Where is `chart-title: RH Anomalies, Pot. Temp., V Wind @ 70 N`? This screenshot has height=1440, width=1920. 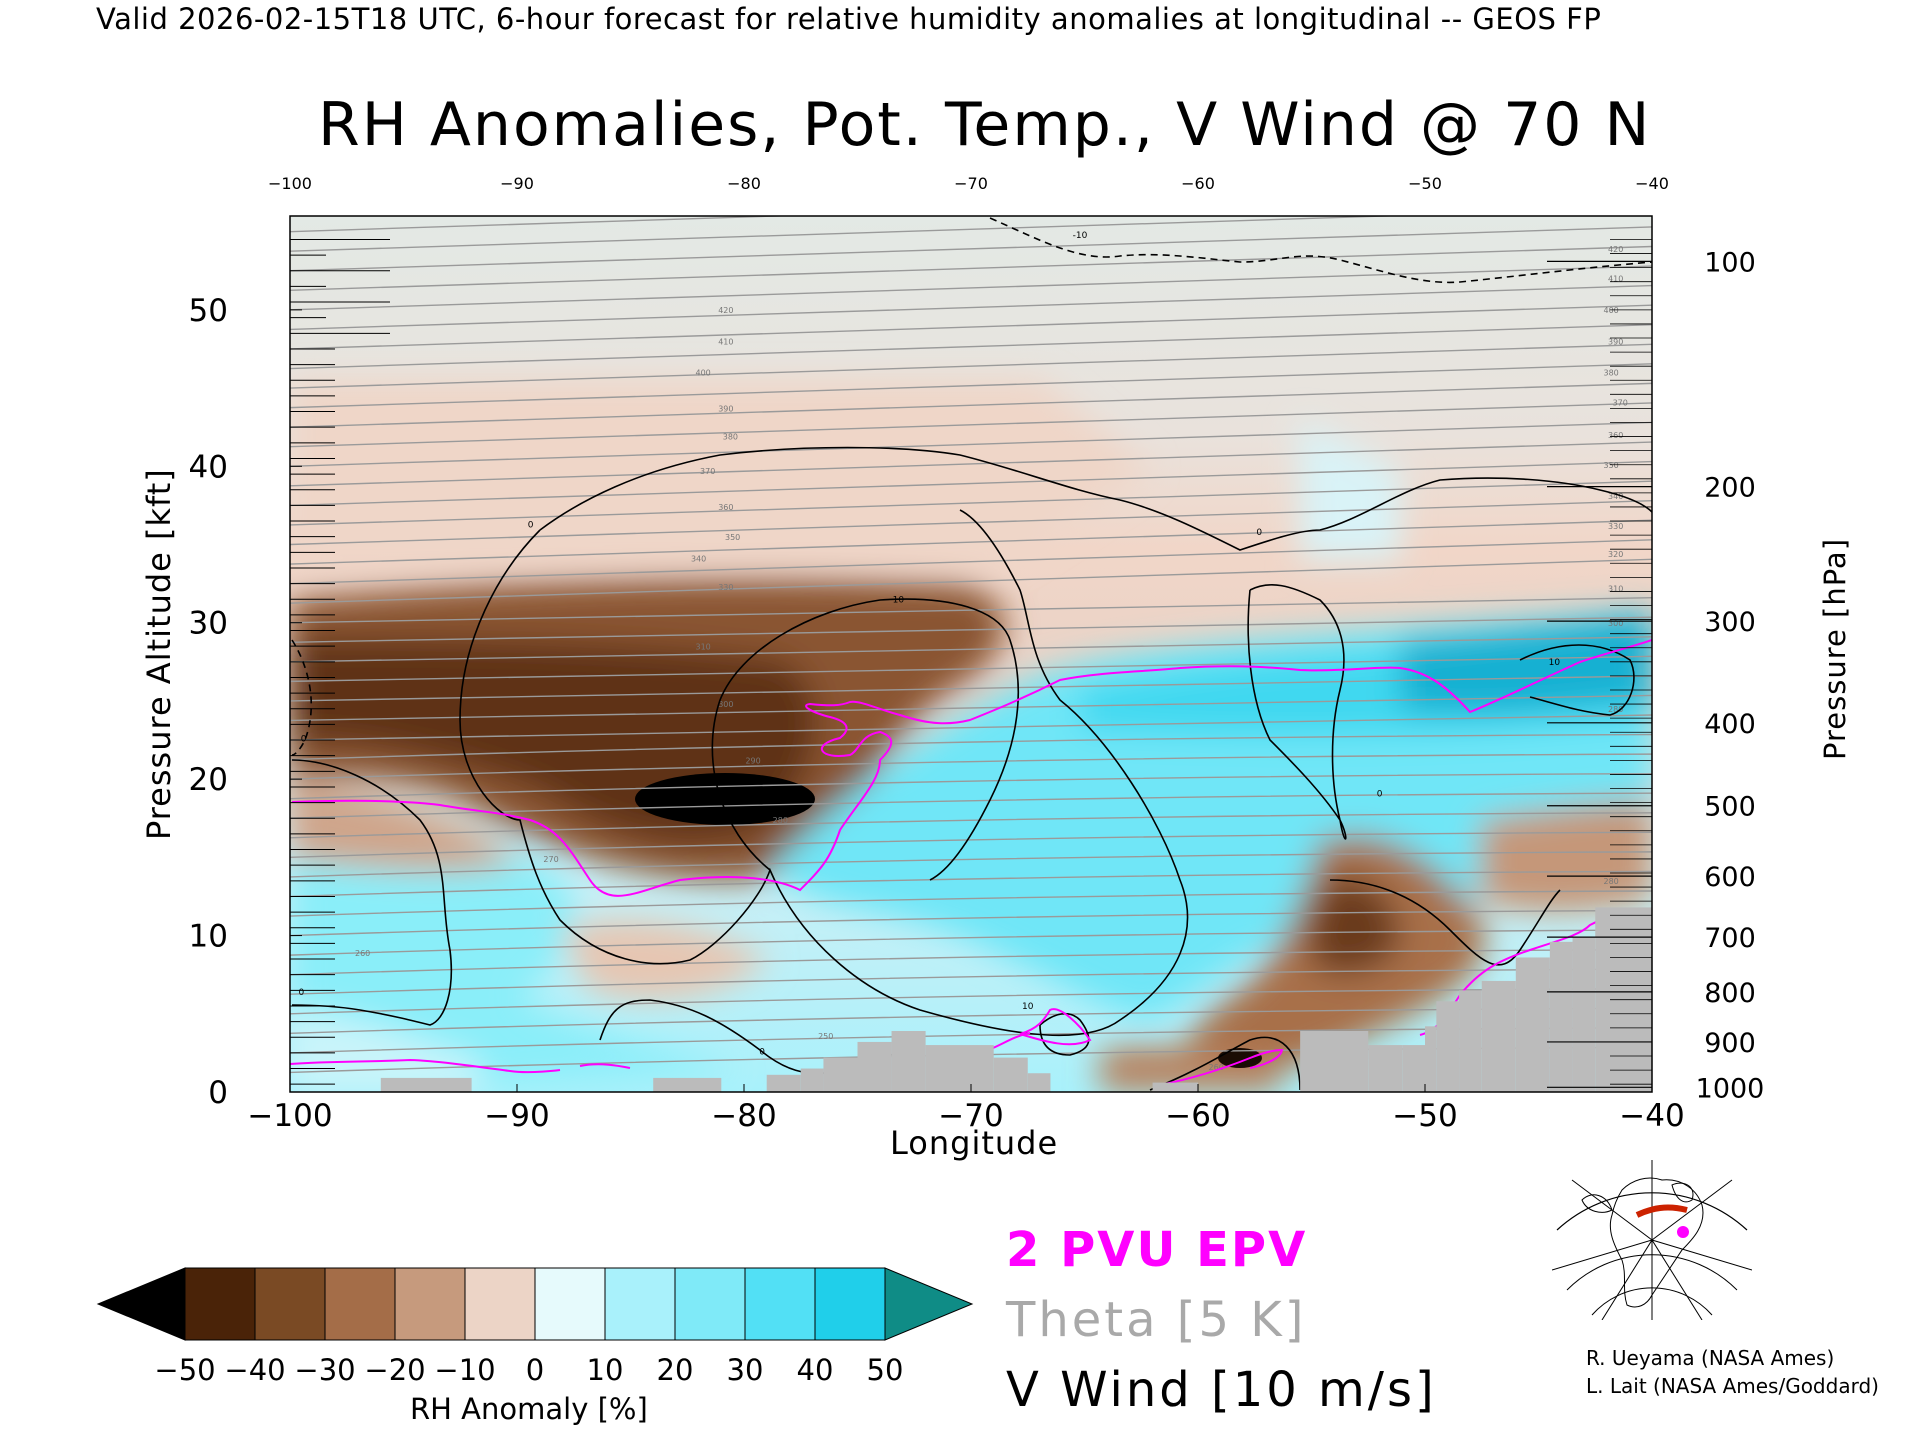
chart-title: RH Anomalies, Pot. Temp., V Wind @ 70 N is located at coordinates (985, 125).